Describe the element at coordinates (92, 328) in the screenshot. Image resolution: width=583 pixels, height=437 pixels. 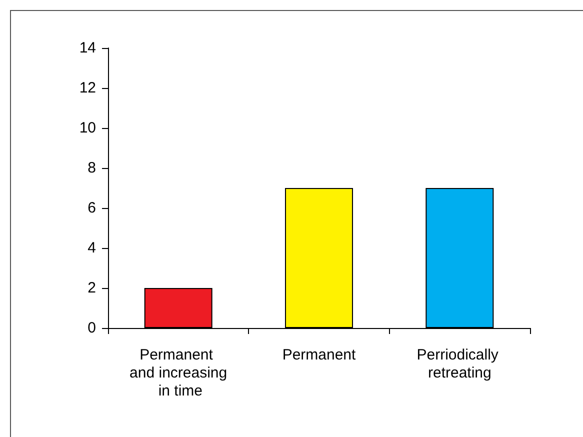
I see `y-tick-label: 0` at that location.